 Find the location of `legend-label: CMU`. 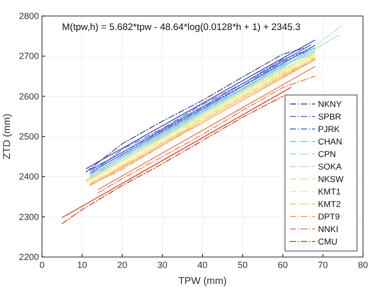

legend-label: CMU is located at coordinates (328, 241).